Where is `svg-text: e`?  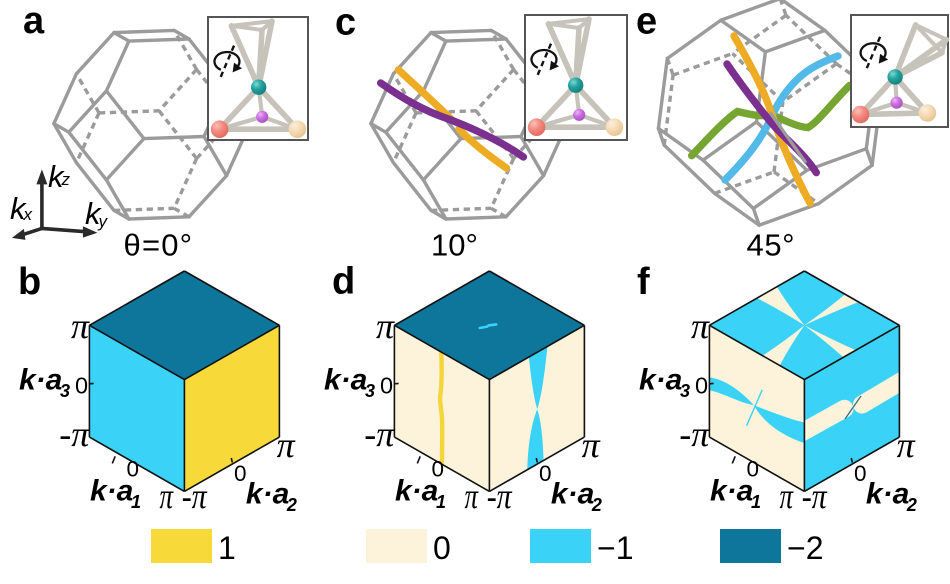 svg-text: e is located at coordinates (646, 22).